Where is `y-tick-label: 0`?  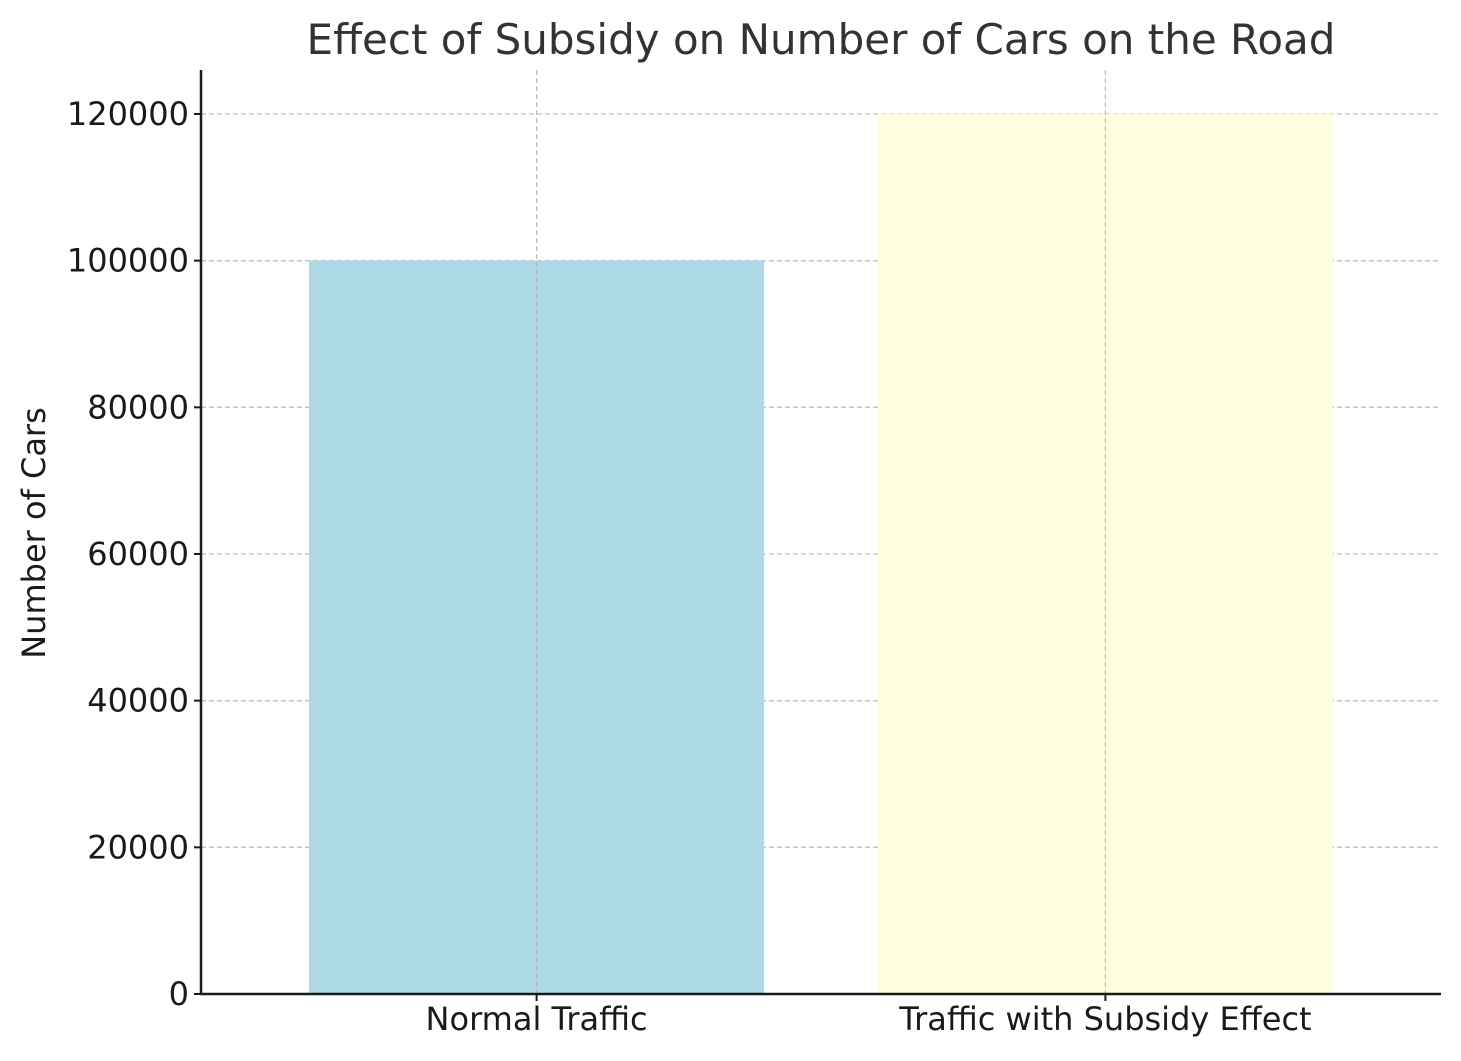
y-tick-label: 0 is located at coordinates (179, 994).